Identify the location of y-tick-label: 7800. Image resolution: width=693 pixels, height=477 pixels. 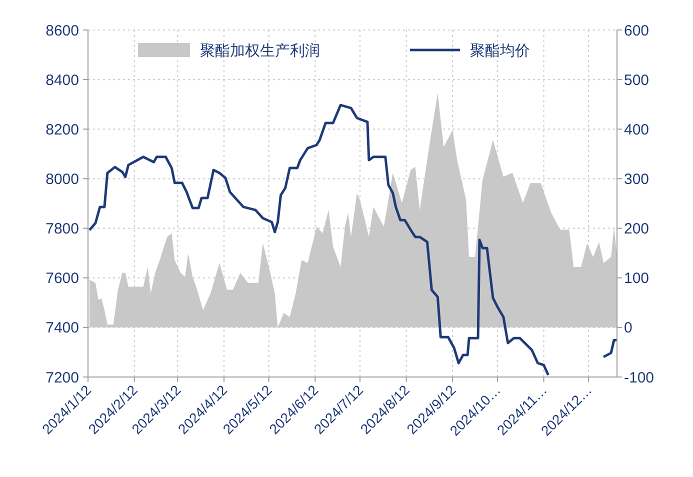
(62, 229).